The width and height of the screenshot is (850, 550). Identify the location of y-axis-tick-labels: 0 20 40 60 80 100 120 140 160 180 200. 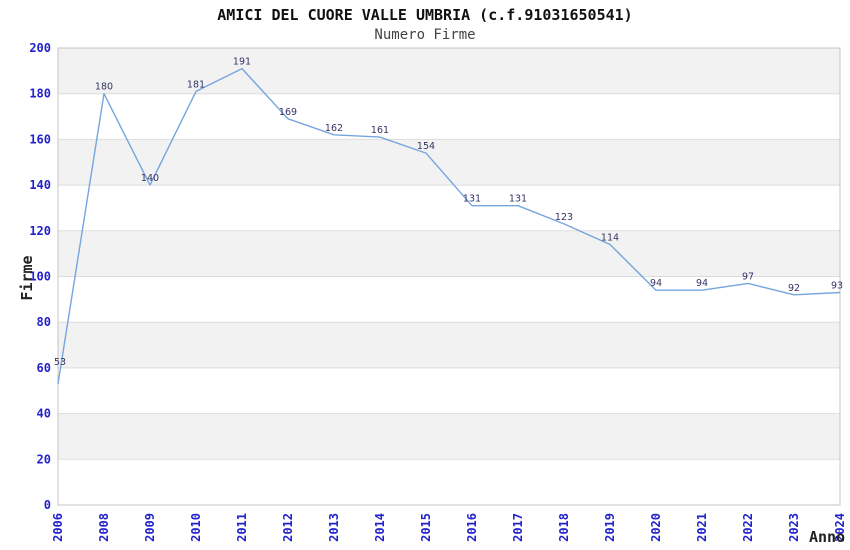
(40, 276).